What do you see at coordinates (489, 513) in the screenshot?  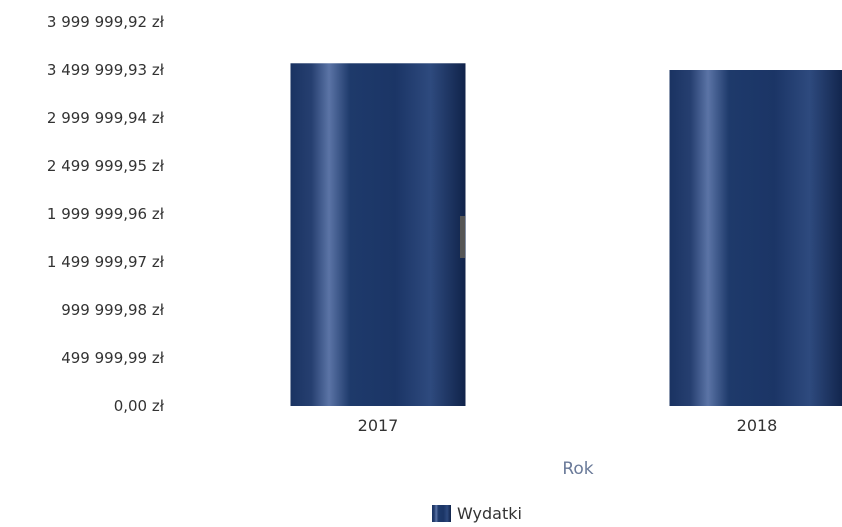 I see `legend-label-wydatki: Wydatki` at bounding box center [489, 513].